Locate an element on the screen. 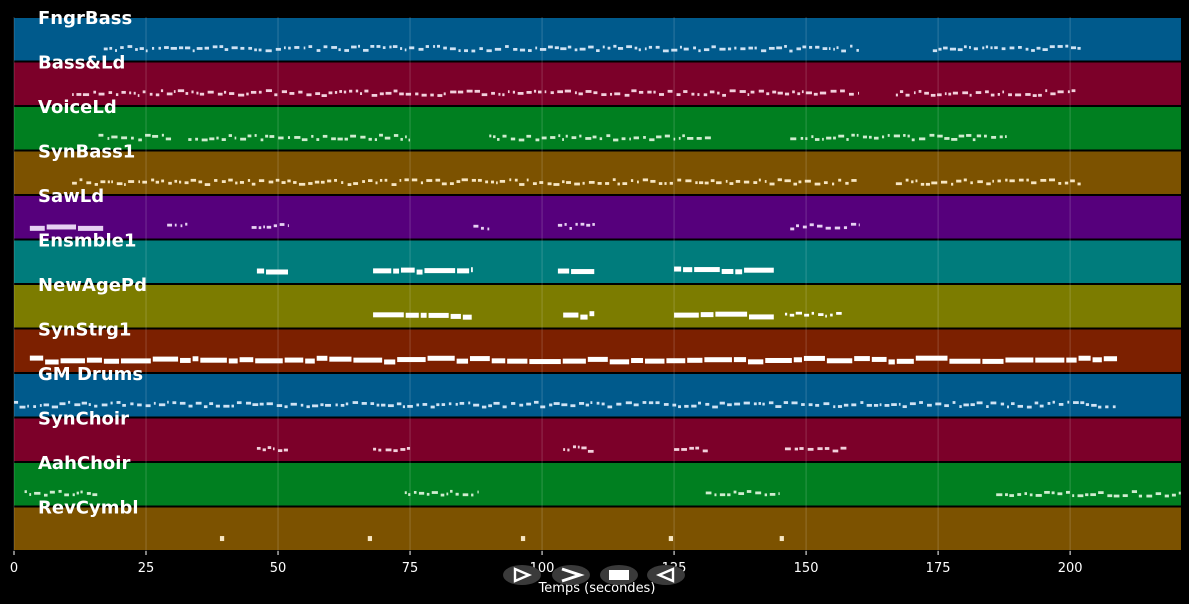  track-label: Ensmble1 is located at coordinates (87, 241).